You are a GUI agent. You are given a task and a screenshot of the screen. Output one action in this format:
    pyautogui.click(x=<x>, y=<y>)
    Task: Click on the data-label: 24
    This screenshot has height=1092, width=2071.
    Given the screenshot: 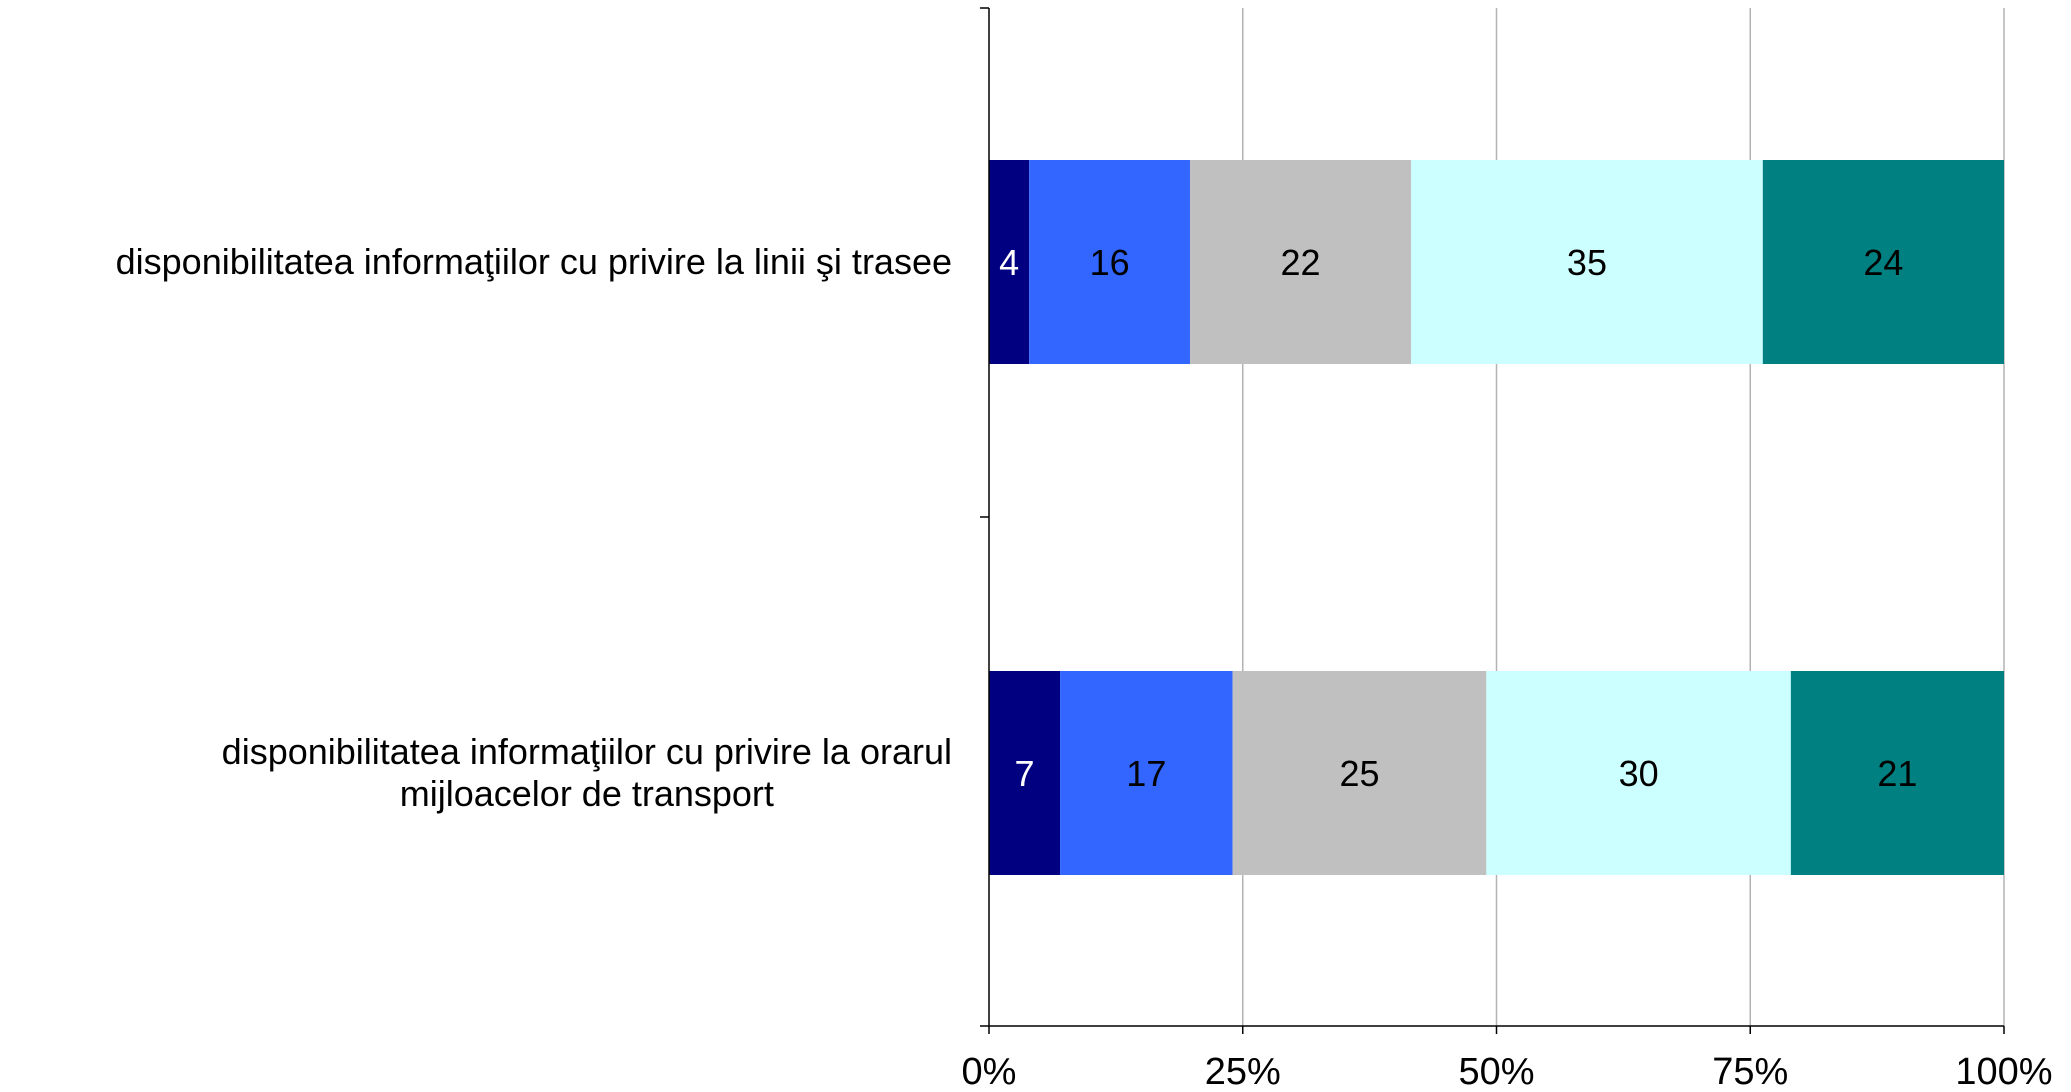 What is the action you would take?
    pyautogui.click(x=1883, y=262)
    